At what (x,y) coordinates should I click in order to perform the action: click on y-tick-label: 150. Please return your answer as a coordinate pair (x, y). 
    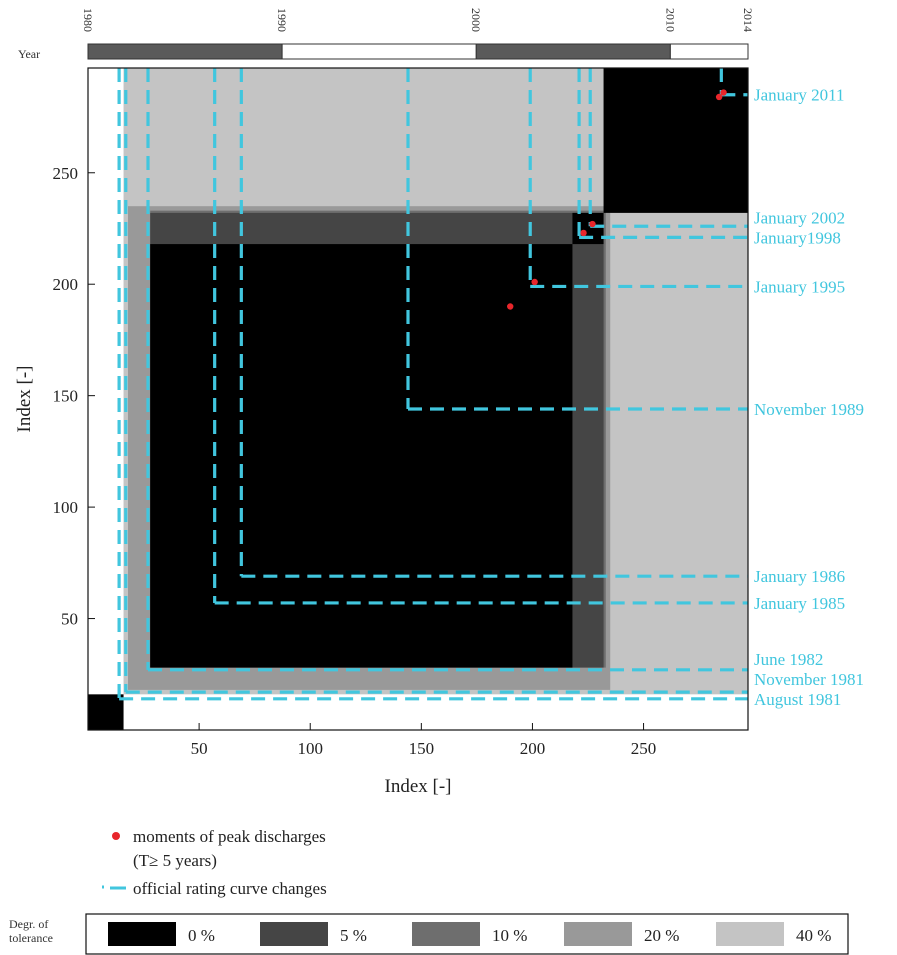
    Looking at the image, I should click on (66, 396).